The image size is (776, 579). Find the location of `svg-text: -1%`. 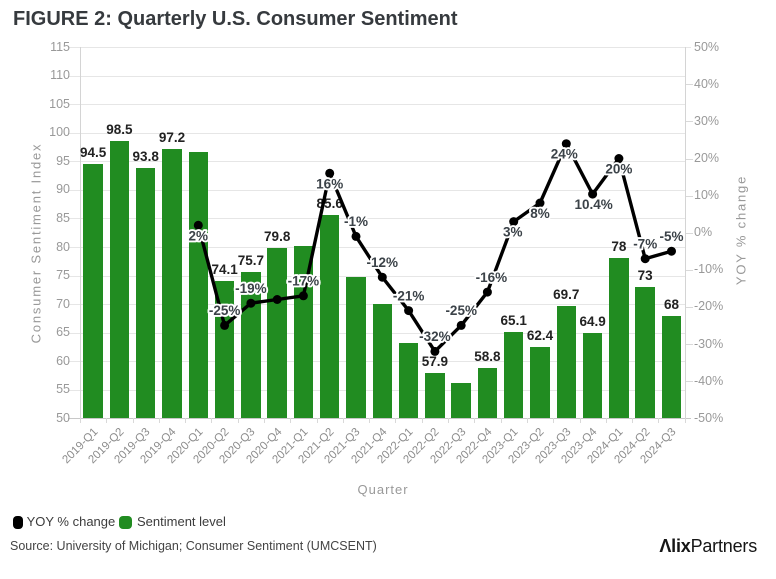

svg-text: -1% is located at coordinates (356, 221).